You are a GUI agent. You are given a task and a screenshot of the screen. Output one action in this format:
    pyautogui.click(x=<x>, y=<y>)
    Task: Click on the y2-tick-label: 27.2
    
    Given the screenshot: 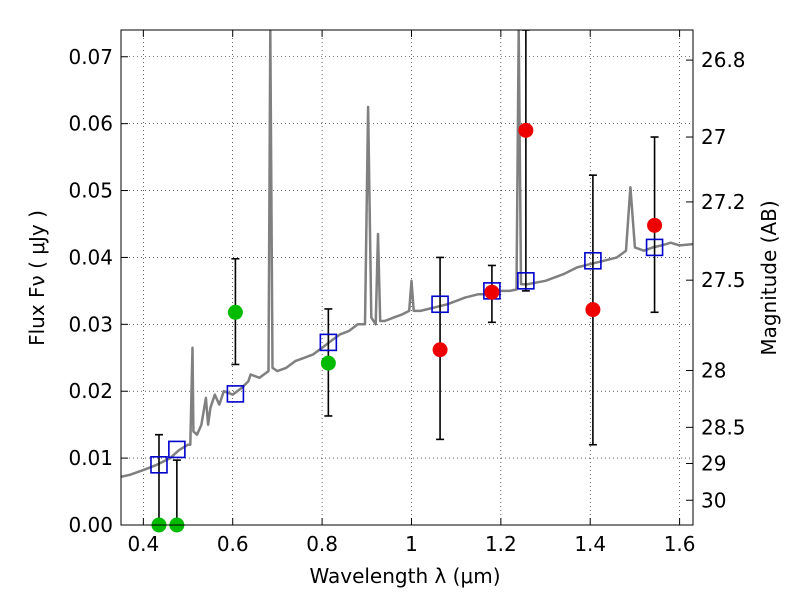 What is the action you would take?
    pyautogui.click(x=723, y=202)
    